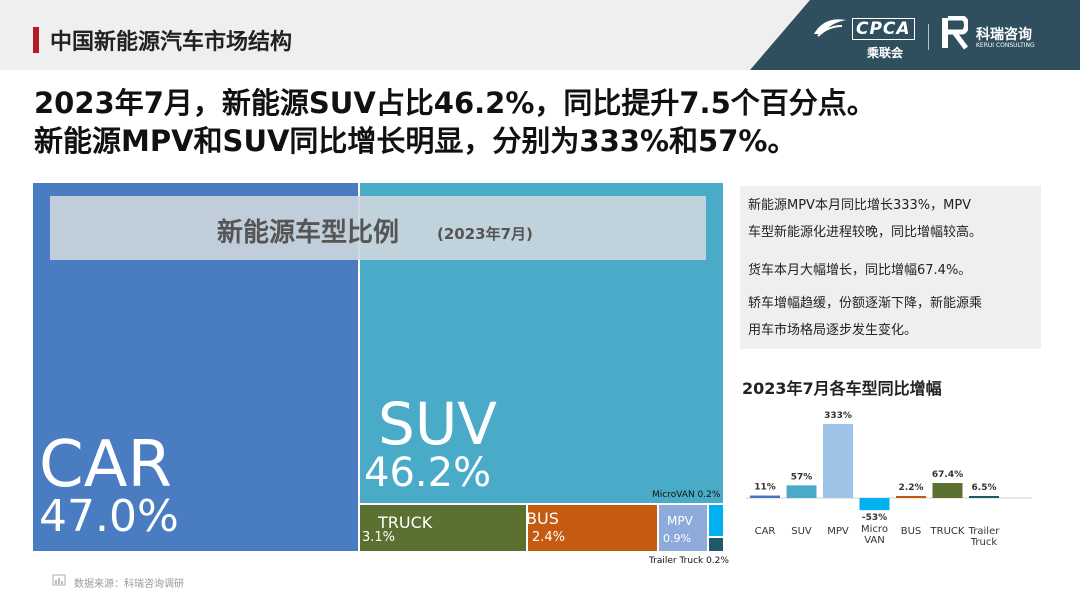  What do you see at coordinates (860, 270) in the screenshot?
I see `note-line-3: 货车本月大幅增长，同比增幅67.4%。` at bounding box center [860, 270].